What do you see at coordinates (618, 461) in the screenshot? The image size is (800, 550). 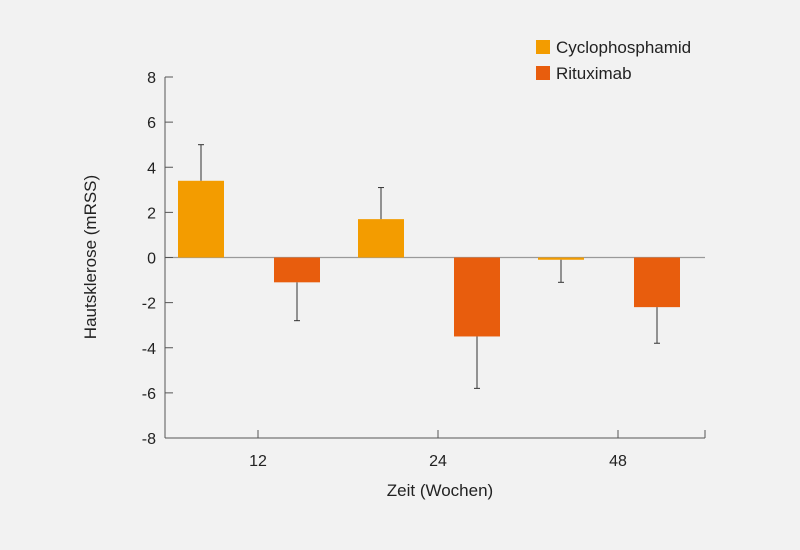 I see `x-tick-label: 48` at bounding box center [618, 461].